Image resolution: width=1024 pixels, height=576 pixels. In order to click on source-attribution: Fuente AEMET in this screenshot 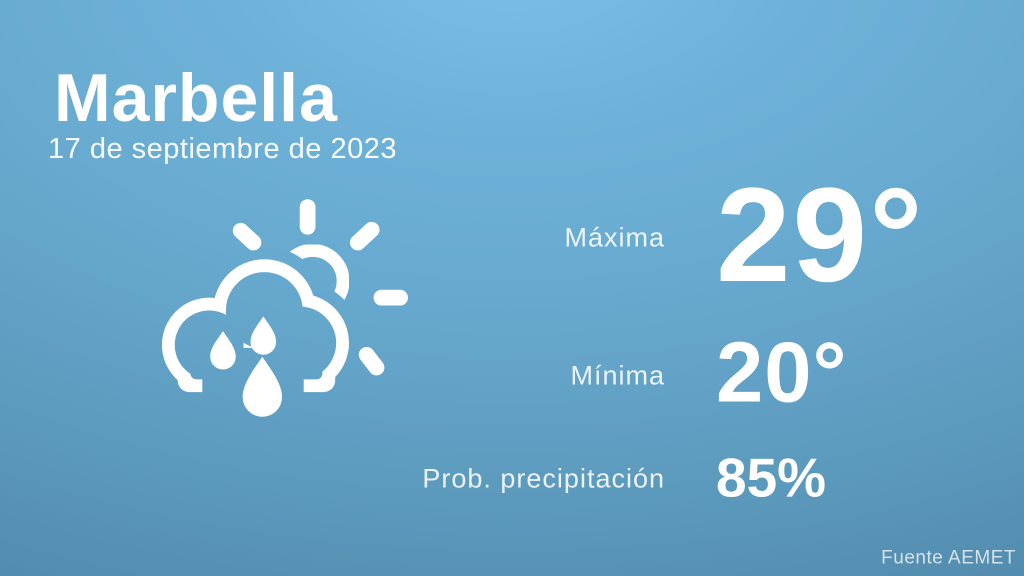, I will do `click(948, 558)`.